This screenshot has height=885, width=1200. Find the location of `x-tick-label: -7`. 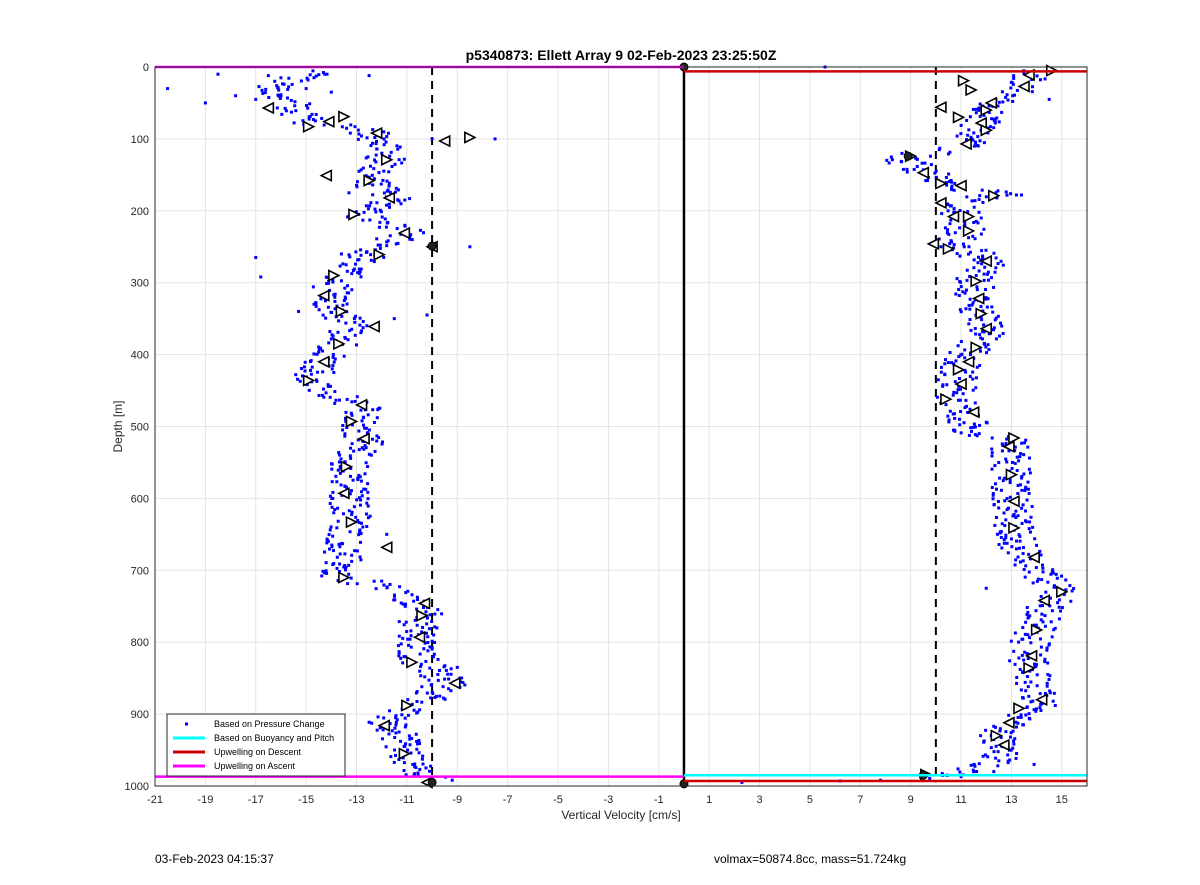

x-tick-label: -7 is located at coordinates (508, 800).